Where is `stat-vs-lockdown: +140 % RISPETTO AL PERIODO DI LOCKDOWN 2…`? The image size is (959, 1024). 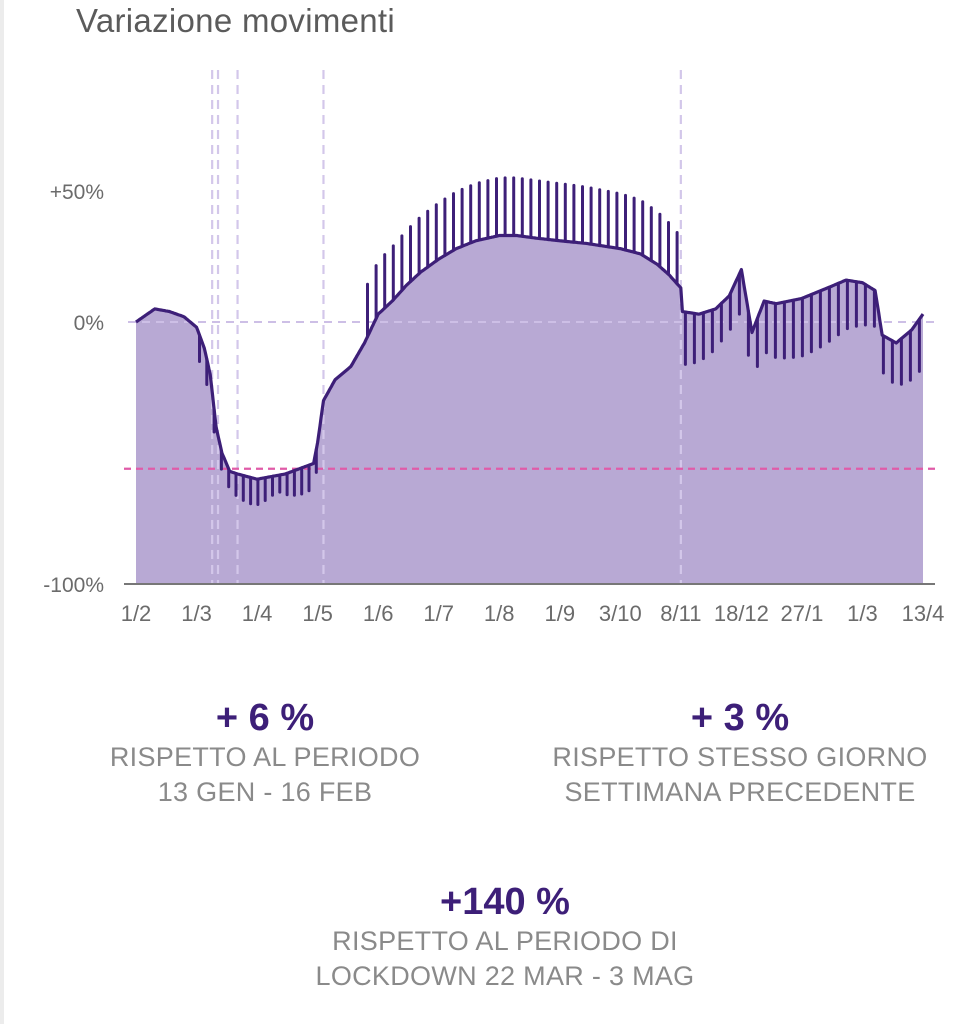 stat-vs-lockdown: +140 % RISPETTO AL PERIODO DI LOCKDOWN 2… is located at coordinates (505, 937).